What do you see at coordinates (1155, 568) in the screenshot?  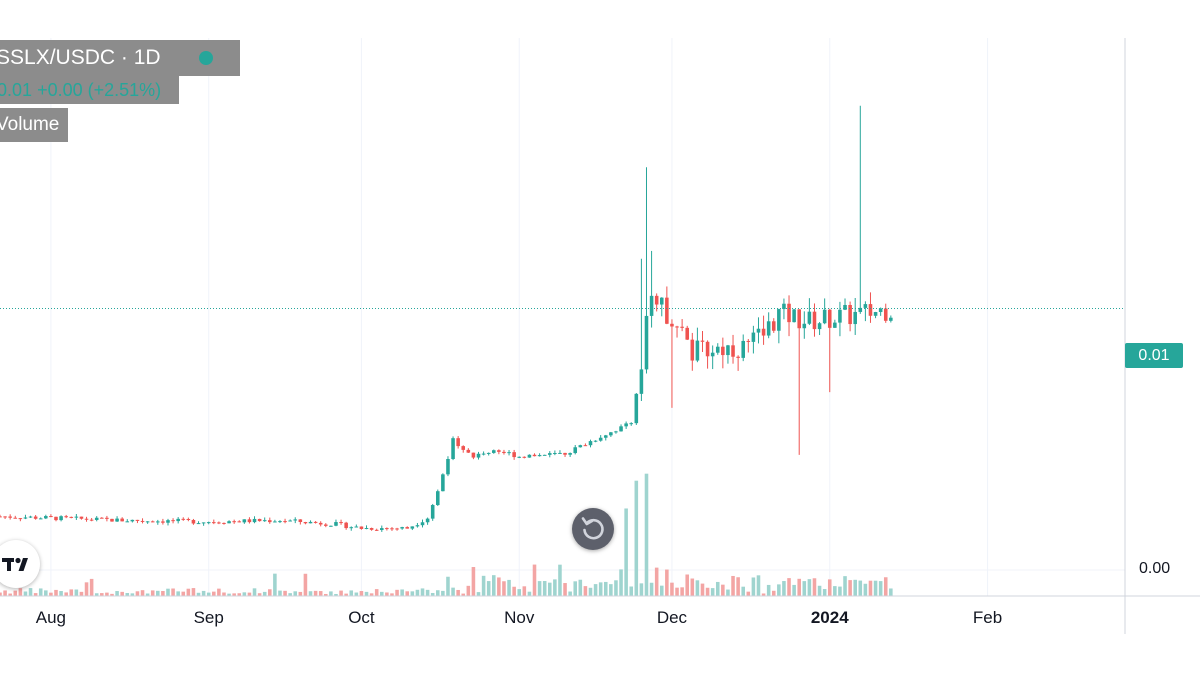 I see `price-axis-zero-label: 0.00` at bounding box center [1155, 568].